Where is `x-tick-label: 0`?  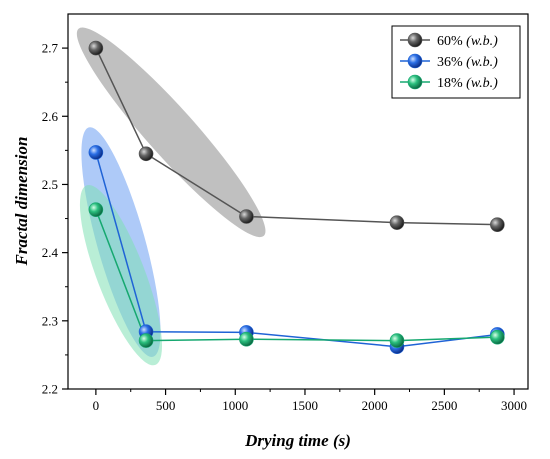
x-tick-label: 0 is located at coordinates (96, 405).